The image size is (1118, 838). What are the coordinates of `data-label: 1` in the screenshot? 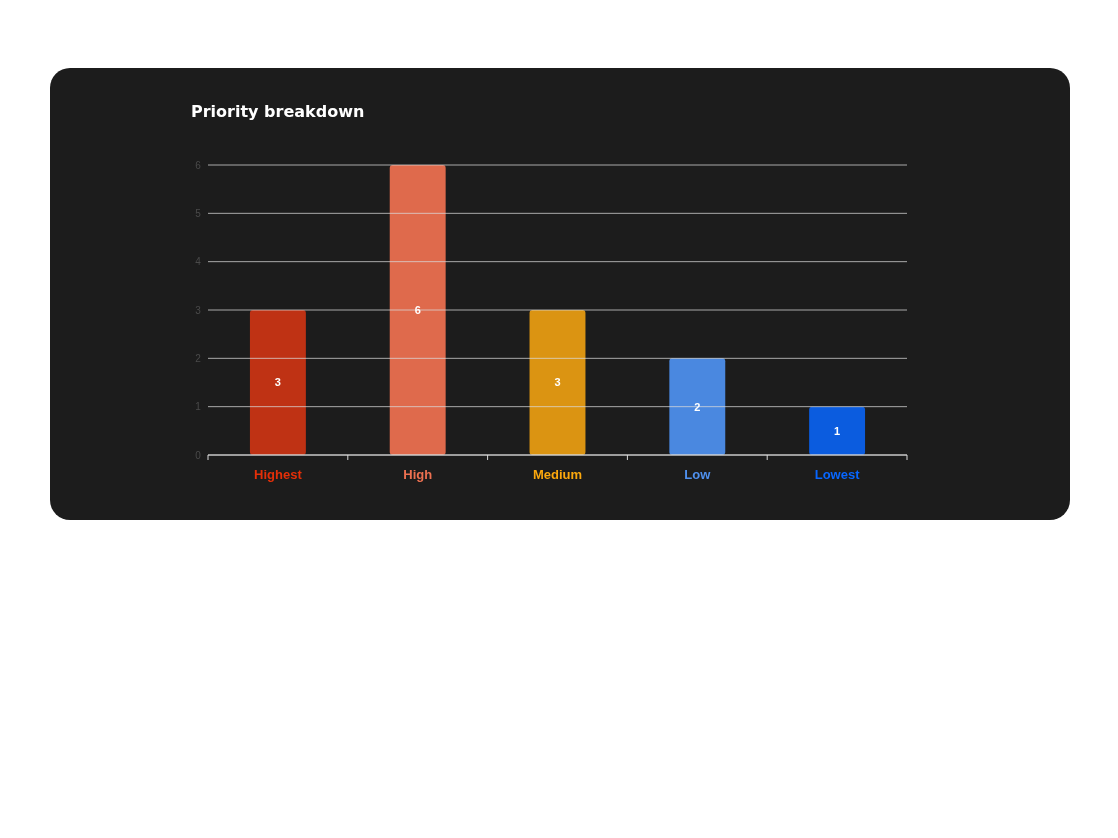 It's located at (837, 430).